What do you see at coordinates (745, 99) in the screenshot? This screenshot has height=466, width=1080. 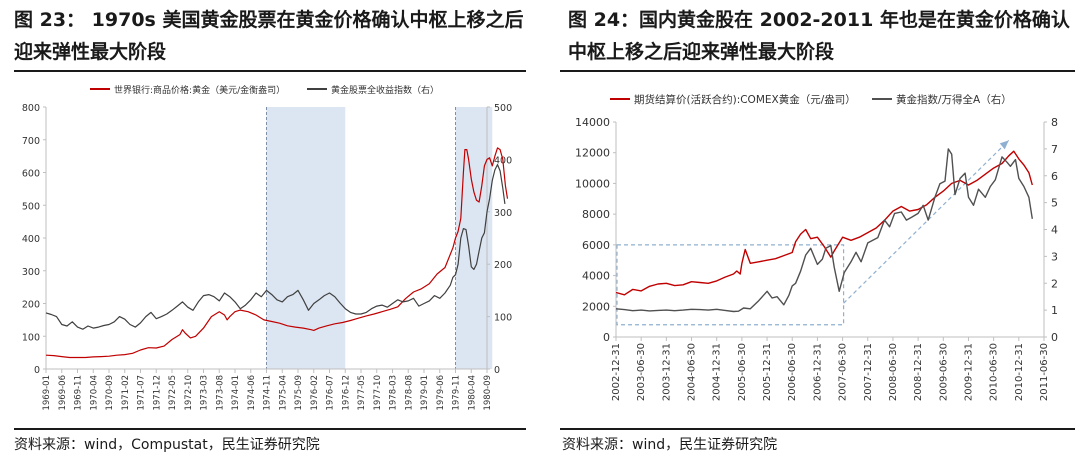 I see `legend-label: 期货结算价(活跃合约):COMEX黄金（元/盎司）` at bounding box center [745, 99].